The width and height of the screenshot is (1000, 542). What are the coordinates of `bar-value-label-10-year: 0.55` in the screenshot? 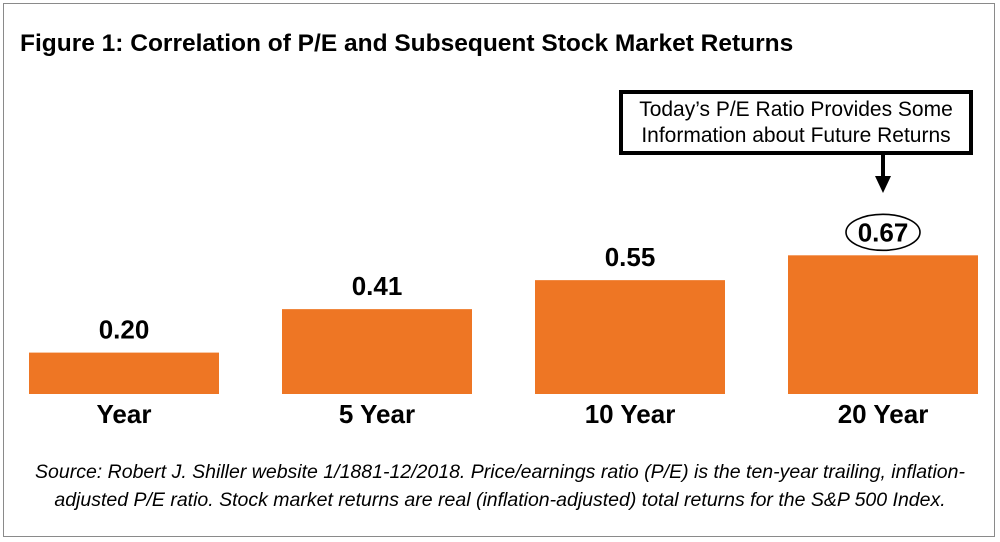 It's located at (630, 257).